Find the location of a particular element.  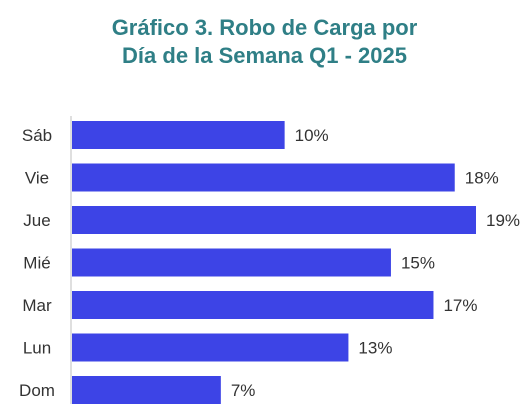

value-label-1: 18% is located at coordinates (482, 178).